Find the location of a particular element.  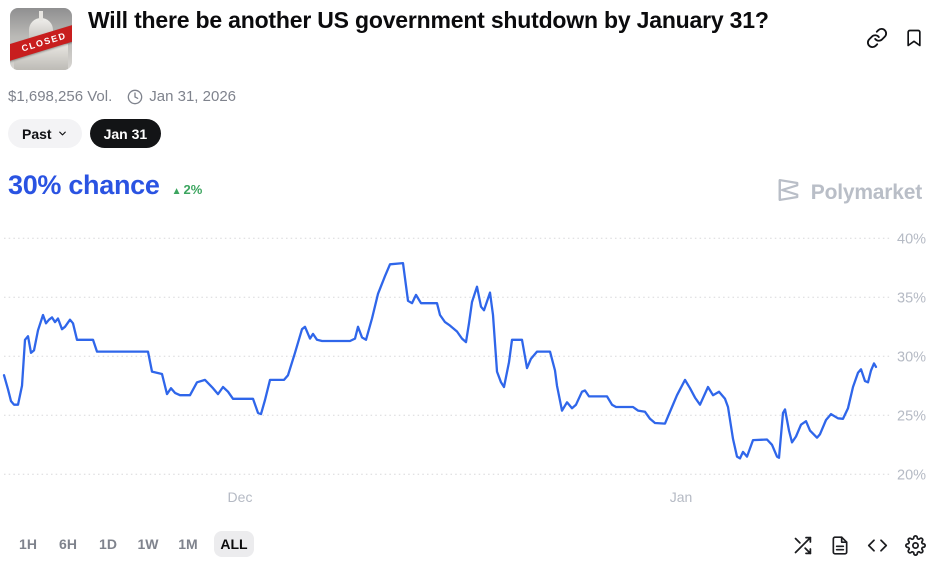

chance-delta: ▲ 2% is located at coordinates (187, 189).